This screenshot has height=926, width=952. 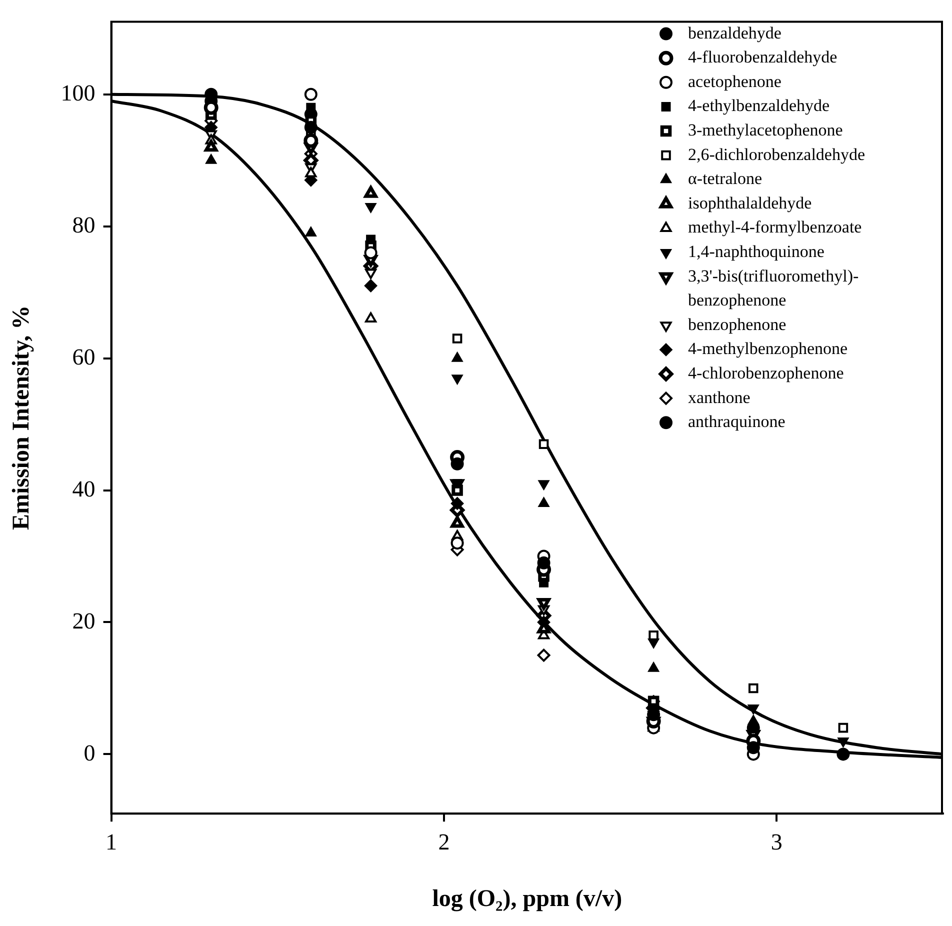 I want to click on legend-label: benzophenone, so click(x=737, y=324).